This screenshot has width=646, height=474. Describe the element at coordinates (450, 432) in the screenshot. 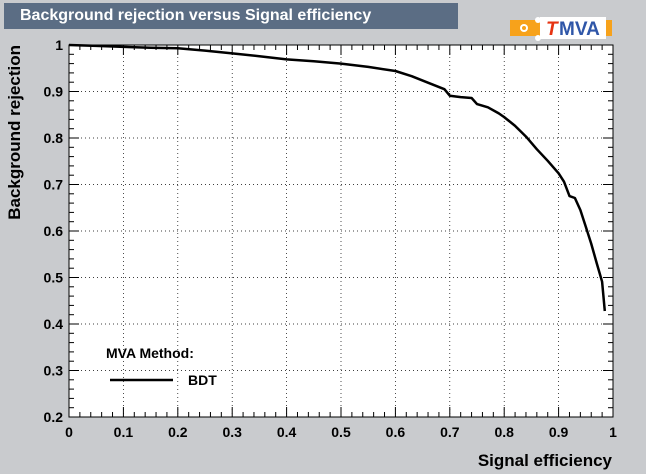

I see `x-tick-label: 0.7` at that location.